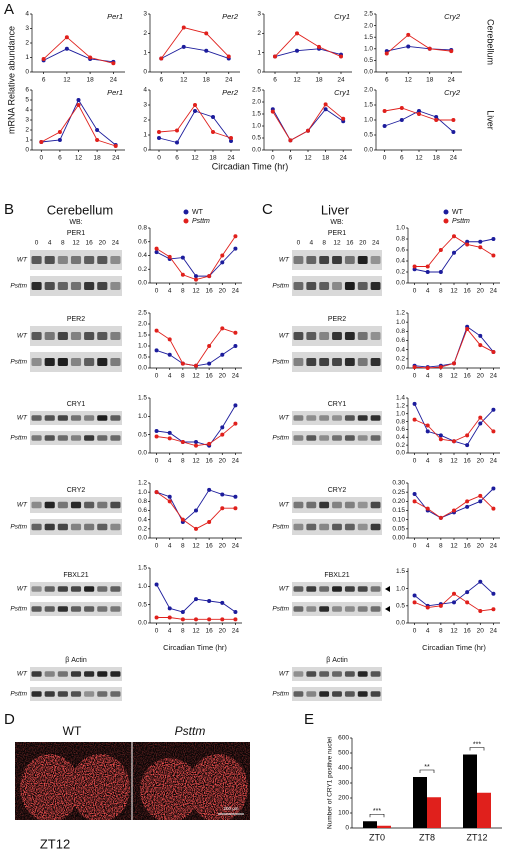  I want to click on y-tick-label: 5, so click(27, 100).